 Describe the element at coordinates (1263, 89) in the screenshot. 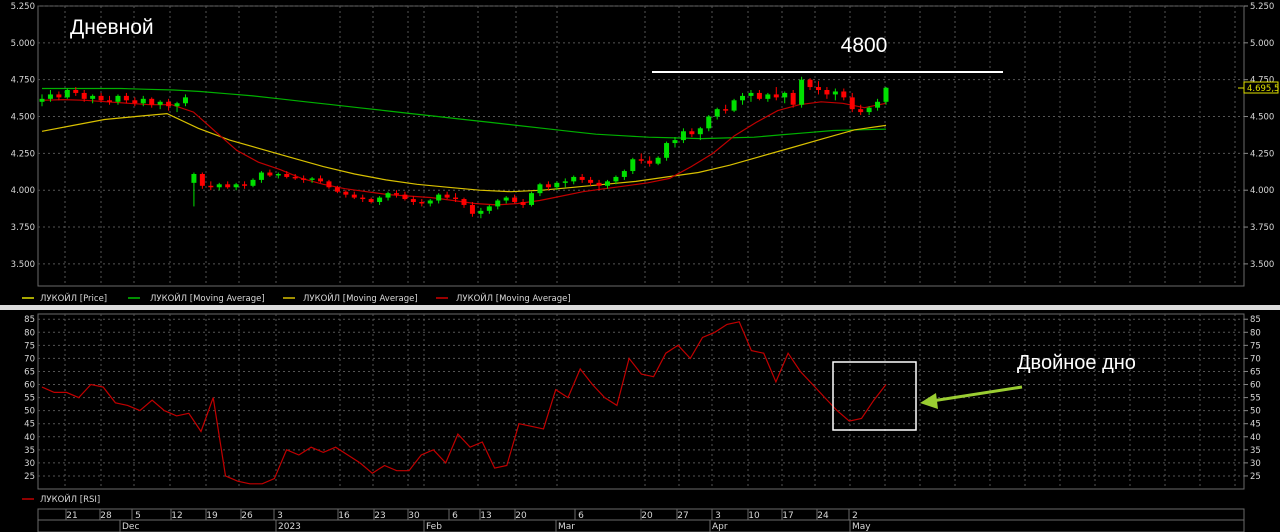

I see `last-price-label: 4.695,5` at that location.